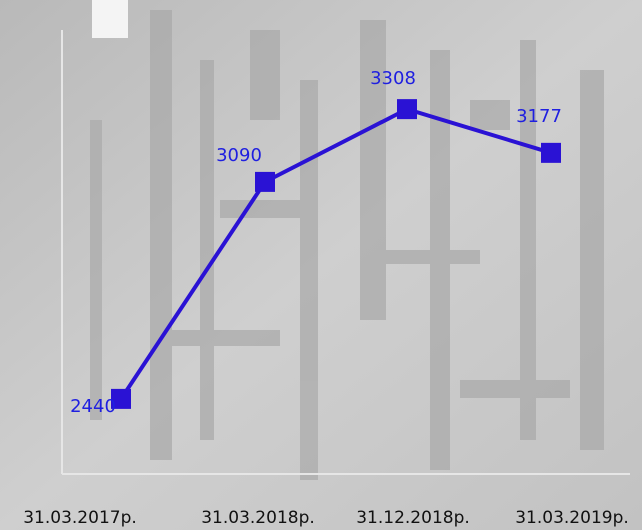 This screenshot has height=530, width=642. Describe the element at coordinates (258, 518) in the screenshot. I see `x-tick-label: 31.03.2018р.` at that location.